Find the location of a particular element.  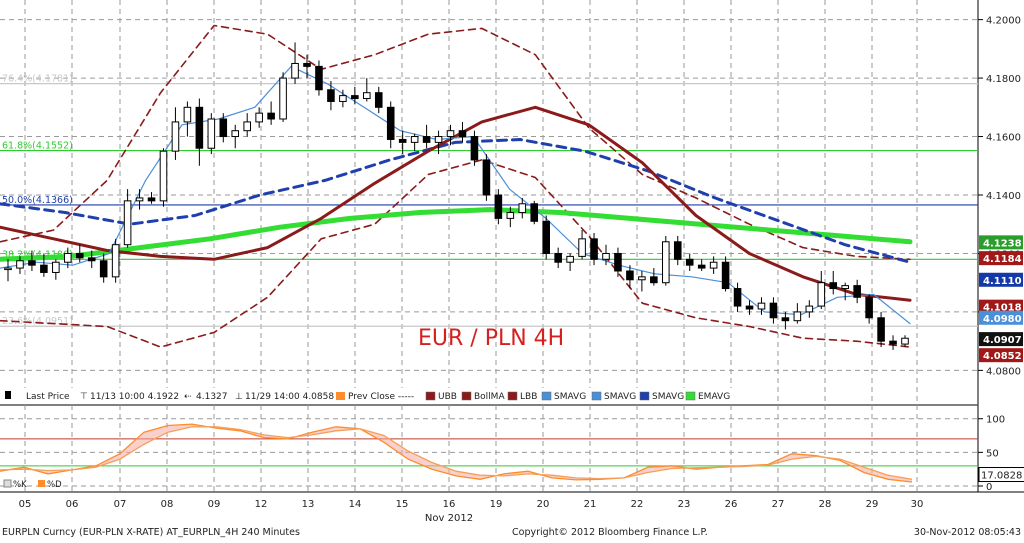

osc-value-tag-label: 17.0828 is located at coordinates (1001, 476).